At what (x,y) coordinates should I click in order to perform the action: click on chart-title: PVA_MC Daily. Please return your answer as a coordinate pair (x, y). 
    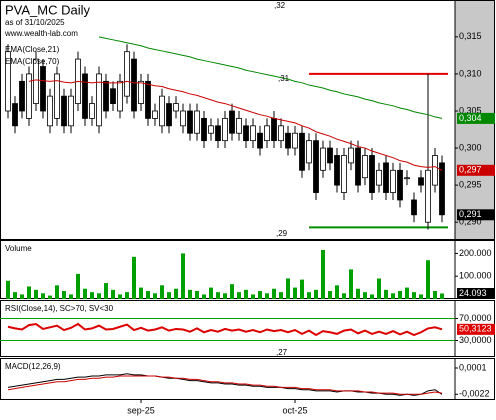
    Looking at the image, I should click on (48, 9).